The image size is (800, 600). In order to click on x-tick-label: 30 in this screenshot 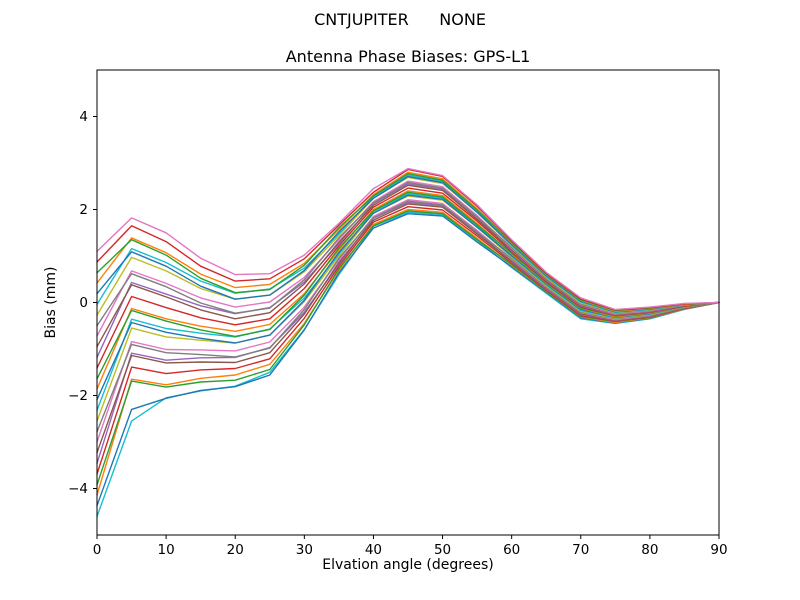, I will do `click(304, 550)`.